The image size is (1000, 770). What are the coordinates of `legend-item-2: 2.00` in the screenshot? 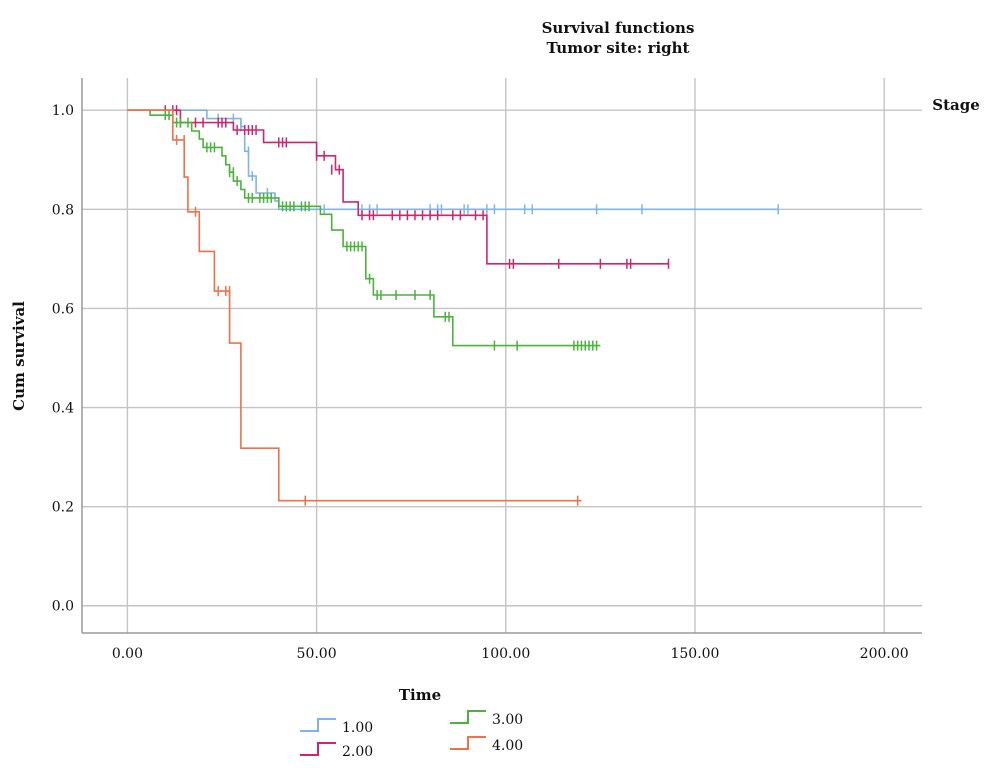 It's located at (336, 751).